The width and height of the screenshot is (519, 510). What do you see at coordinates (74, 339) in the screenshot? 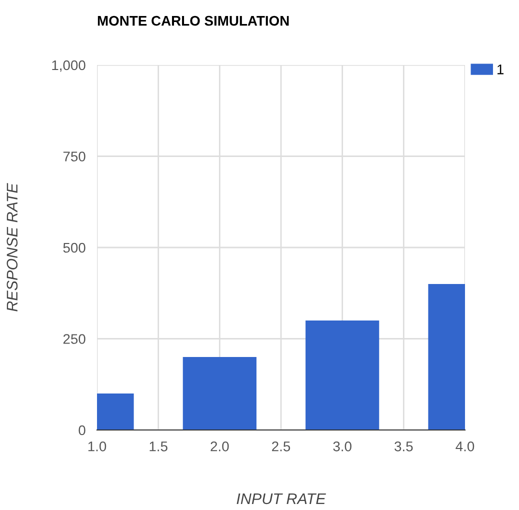
I see `y-tick-label: 250` at bounding box center [74, 339].